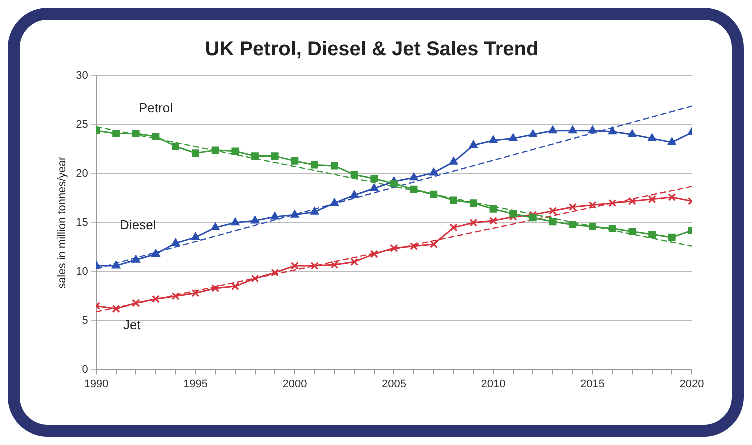  I want to click on x-tick-label: 2010, so click(493, 384).